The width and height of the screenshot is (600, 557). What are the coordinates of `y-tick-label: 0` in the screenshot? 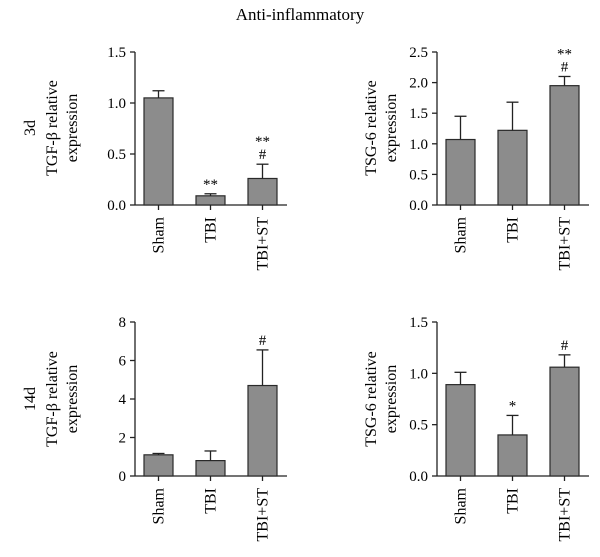 It's located at (123, 477).